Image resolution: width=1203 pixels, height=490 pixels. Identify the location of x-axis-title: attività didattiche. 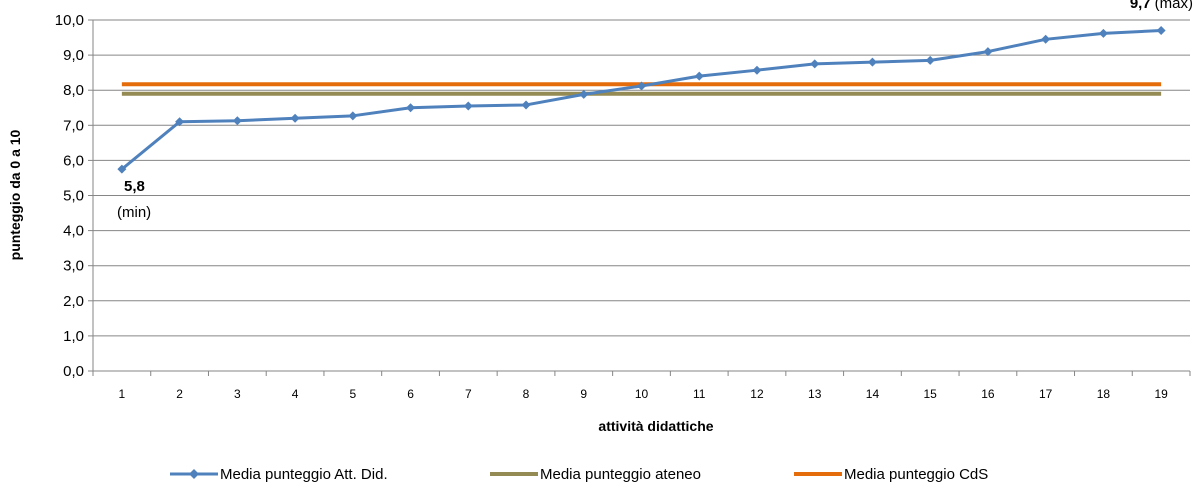
(655, 426).